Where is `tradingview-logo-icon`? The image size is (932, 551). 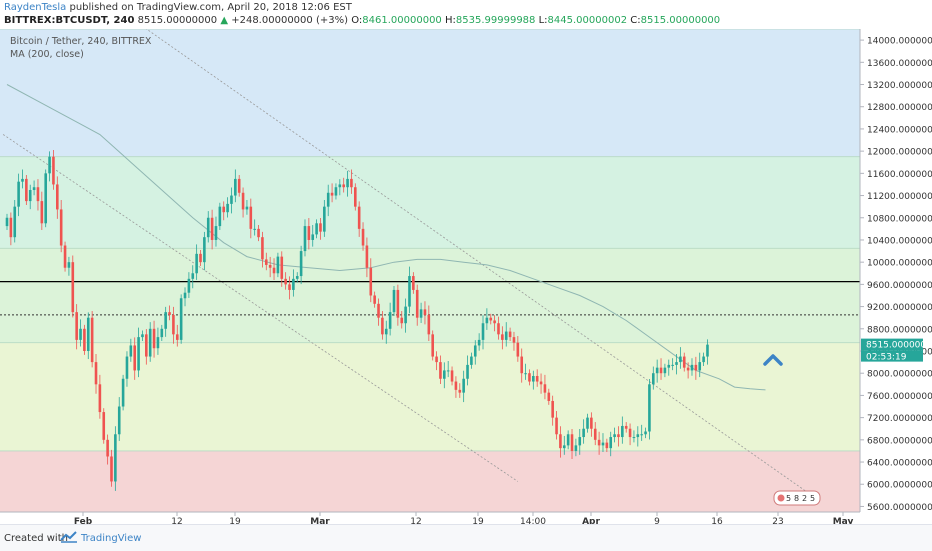
tradingview-logo-icon is located at coordinates (69, 537).